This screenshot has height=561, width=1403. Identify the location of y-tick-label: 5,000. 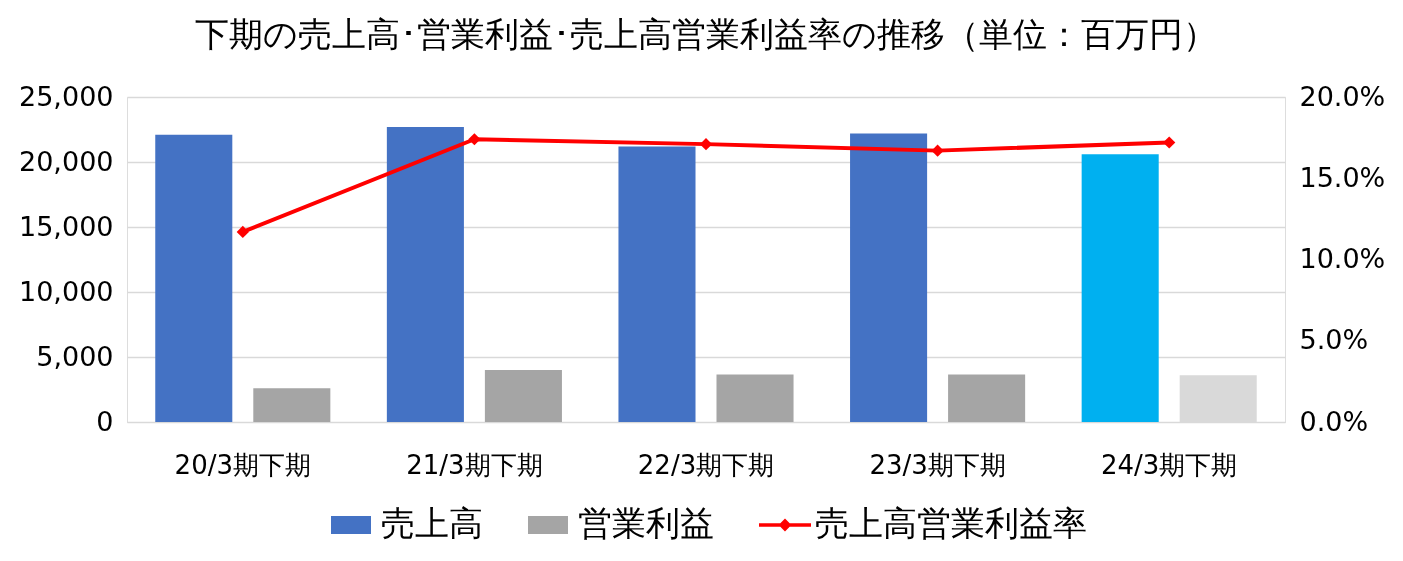
(75, 356).